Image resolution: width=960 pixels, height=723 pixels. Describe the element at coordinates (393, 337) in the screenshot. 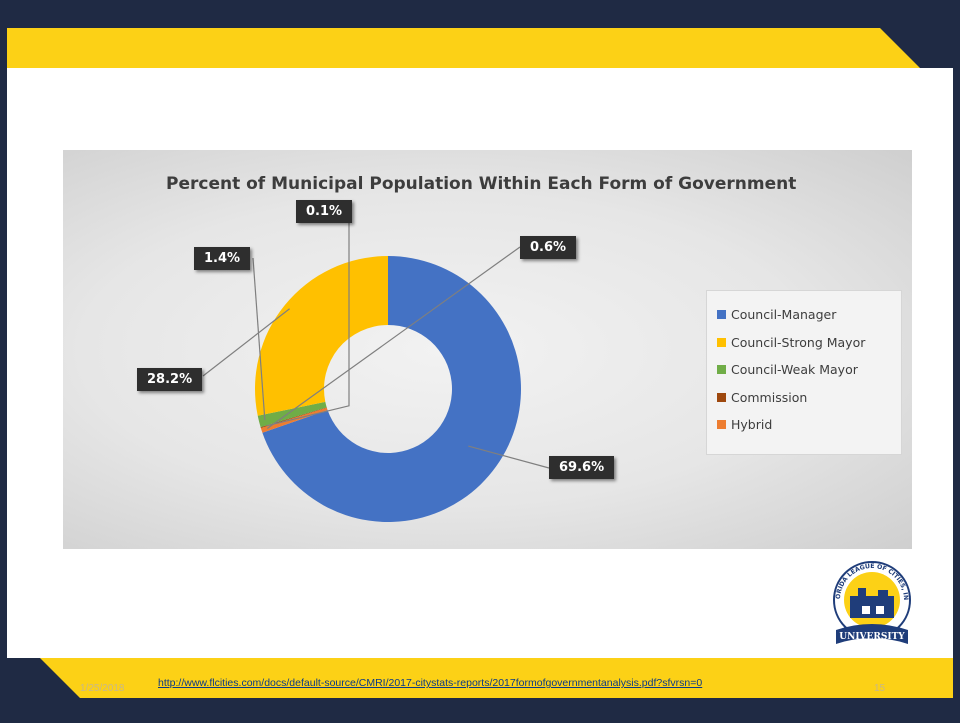

I see `leader-line-hybrid` at that location.